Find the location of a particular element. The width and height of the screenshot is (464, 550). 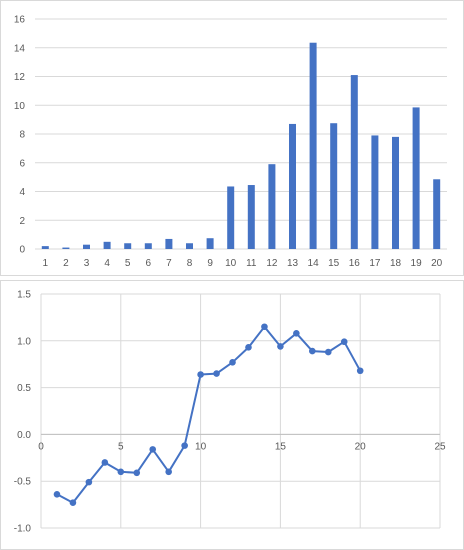

x-tick-label: 9 is located at coordinates (210, 263).